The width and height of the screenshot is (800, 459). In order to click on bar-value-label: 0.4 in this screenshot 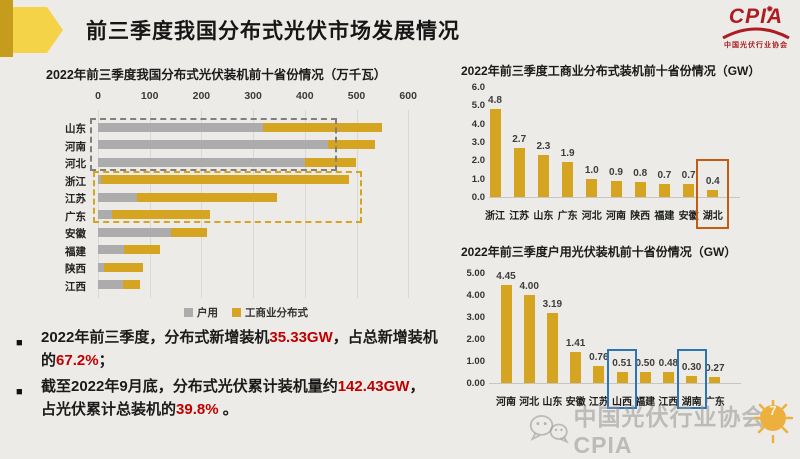, I will do `click(712, 181)`.